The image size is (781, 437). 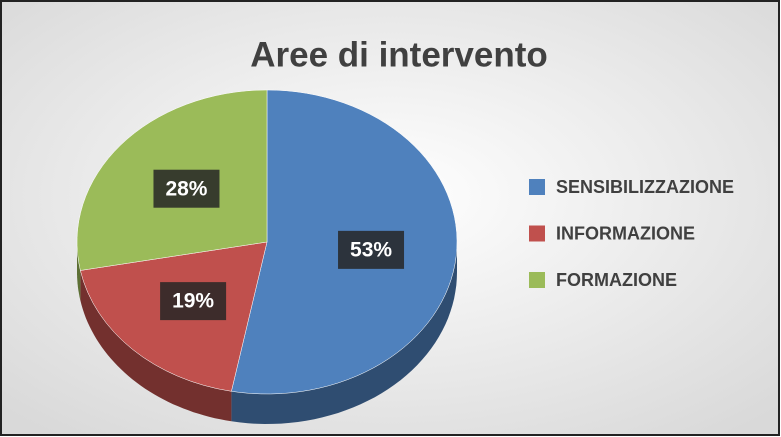 I want to click on legend-label: FORMAZIONE, so click(x=616, y=280).